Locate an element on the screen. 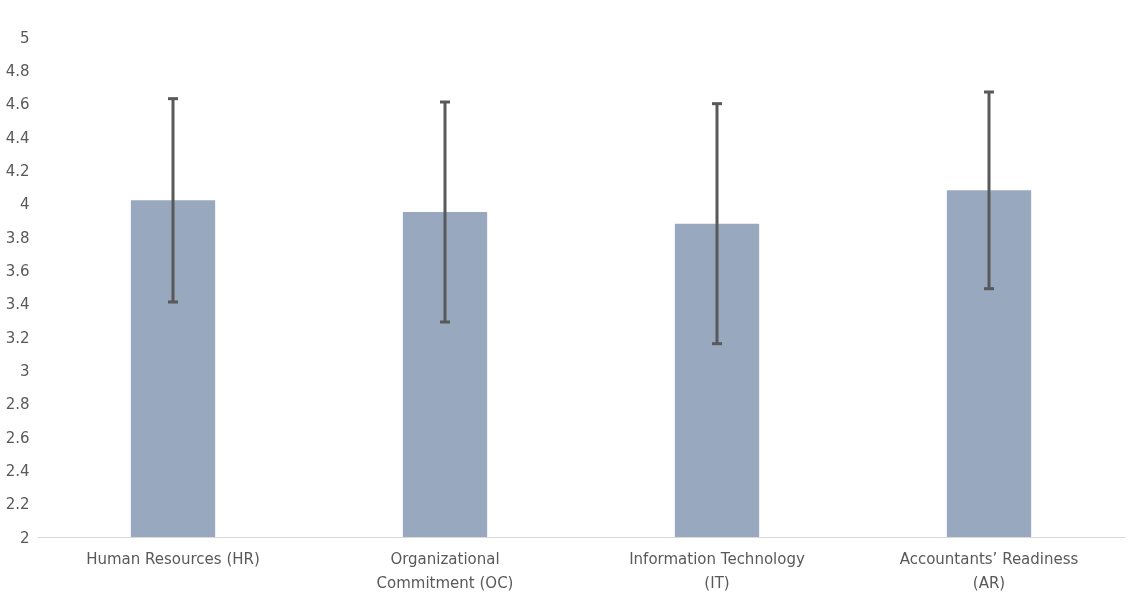 The width and height of the screenshot is (1141, 601). y-tick-label: 3 is located at coordinates (24, 370).